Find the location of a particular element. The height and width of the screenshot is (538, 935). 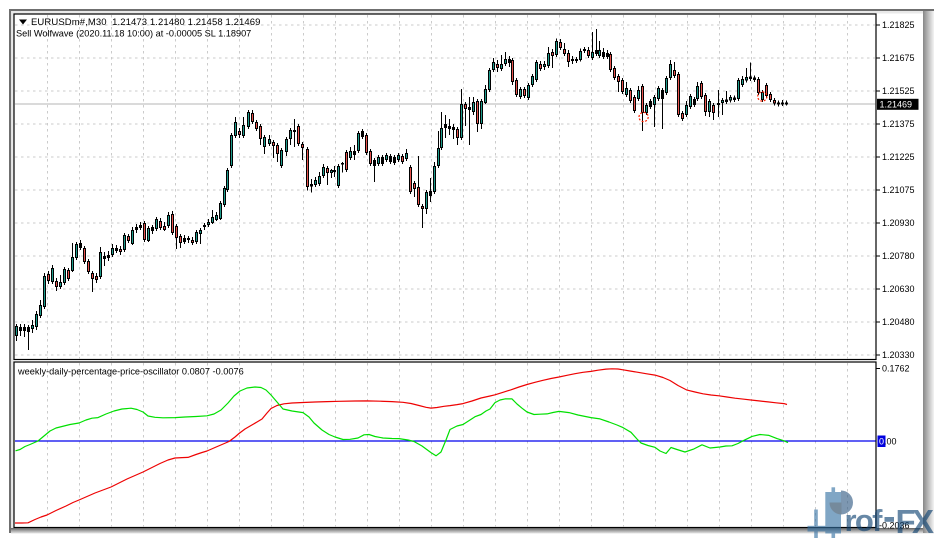

svg-text: -0.2036 is located at coordinates (894, 526).